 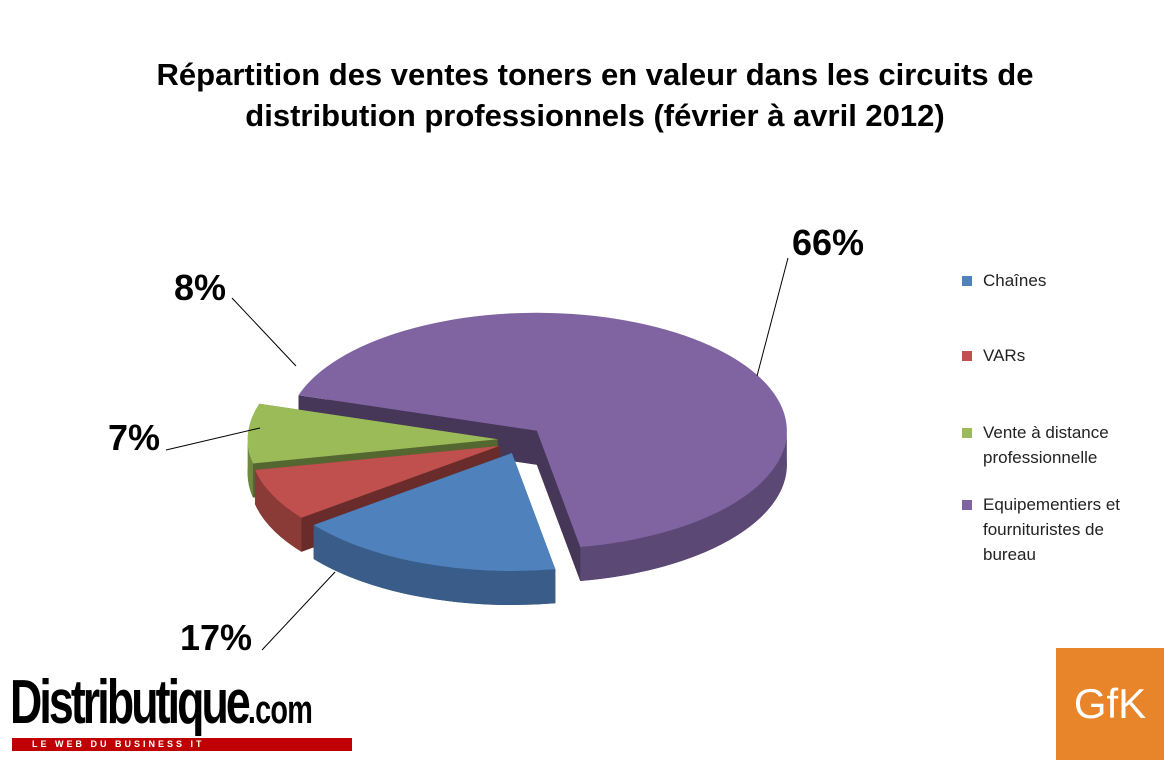 What do you see at coordinates (280, 710) in the screenshot?
I see `logo-suffix: .com` at bounding box center [280, 710].